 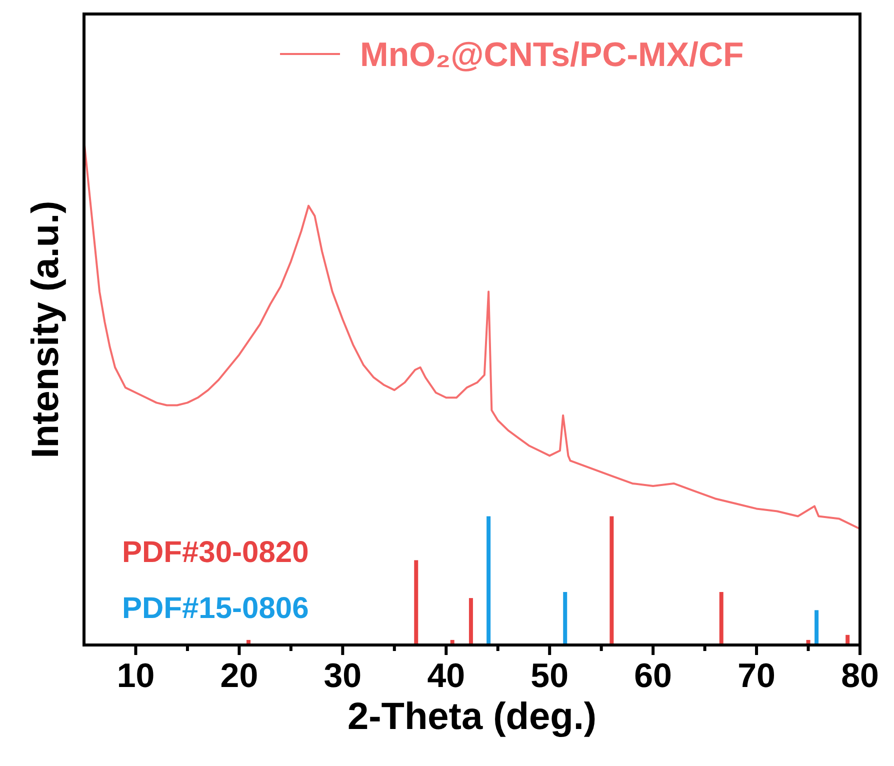 I want to click on x-tick-label: 60, so click(x=653, y=676).